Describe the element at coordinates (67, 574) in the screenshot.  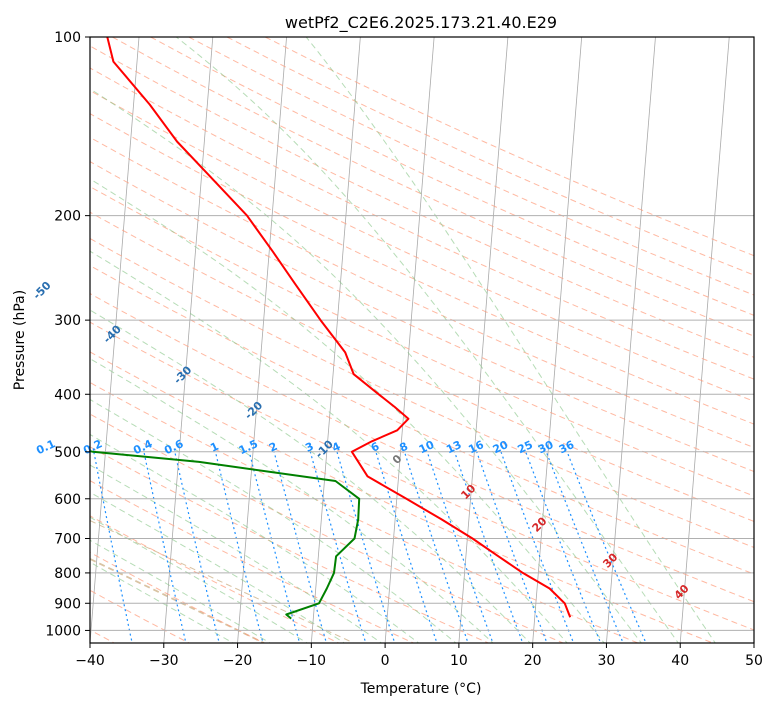
I see `y-tick-label: 800` at that location.